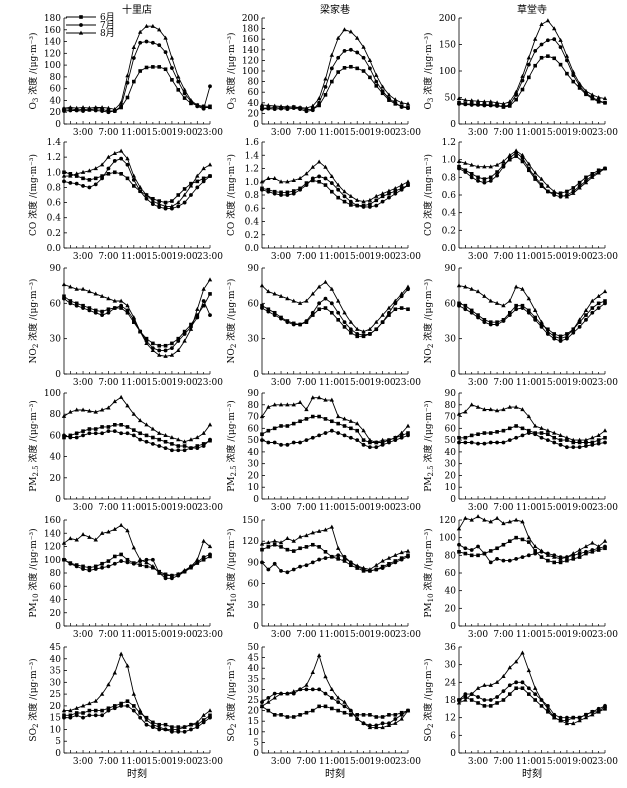  Describe the element at coordinates (532, 700) in the screenshot. I see `series-line-7月` at that location.